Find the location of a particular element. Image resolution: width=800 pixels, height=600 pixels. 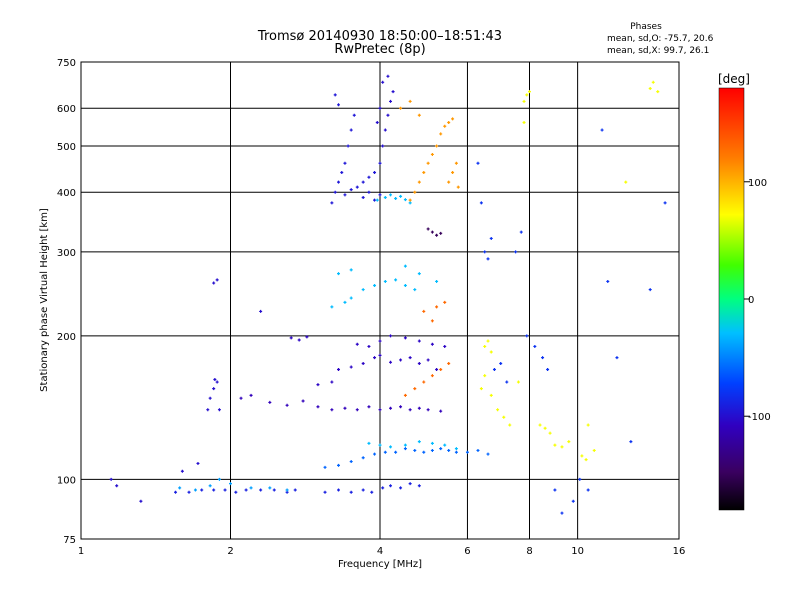

y-tick-label: 75 is located at coordinates (69, 540).